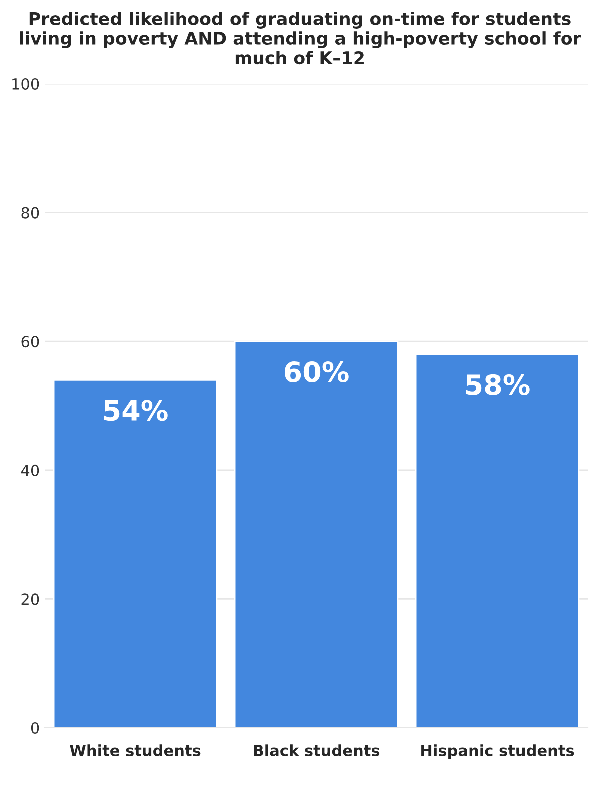 This screenshot has height=800, width=600. I want to click on y-tick-label: 0, so click(35, 728).